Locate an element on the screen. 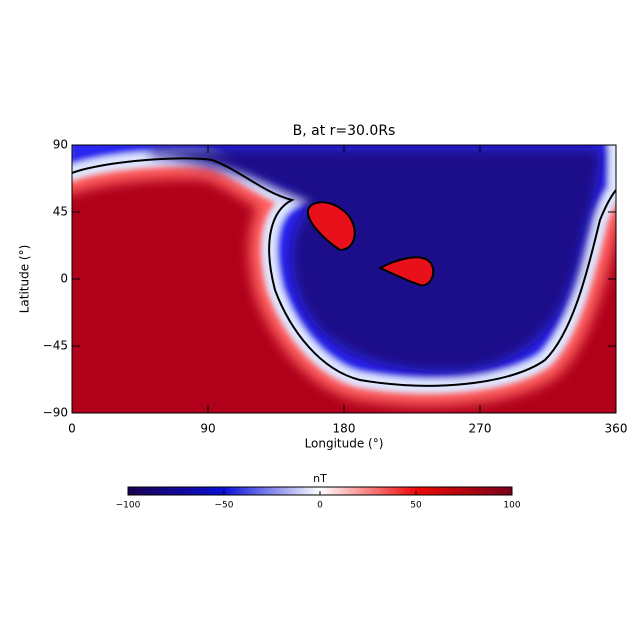 The image size is (640, 644). x-tick-label: 270 is located at coordinates (480, 429).